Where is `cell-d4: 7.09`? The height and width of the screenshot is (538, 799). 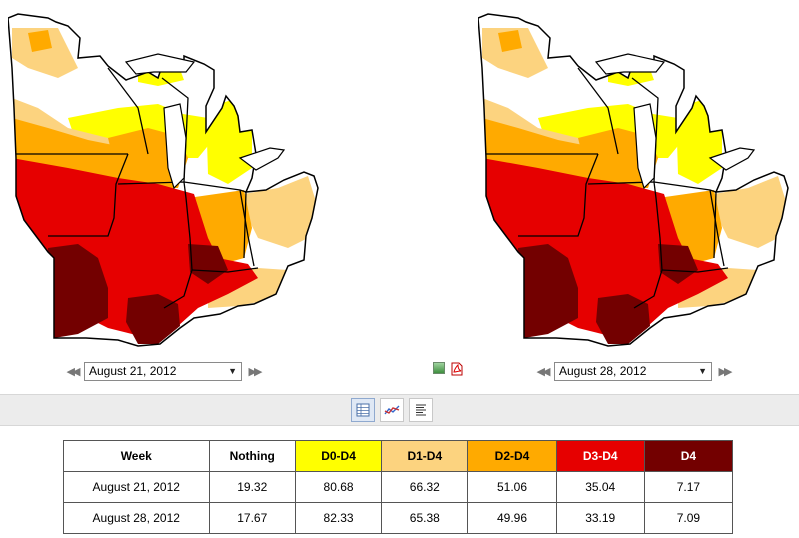 cell-d4: 7.09 is located at coordinates (688, 518).